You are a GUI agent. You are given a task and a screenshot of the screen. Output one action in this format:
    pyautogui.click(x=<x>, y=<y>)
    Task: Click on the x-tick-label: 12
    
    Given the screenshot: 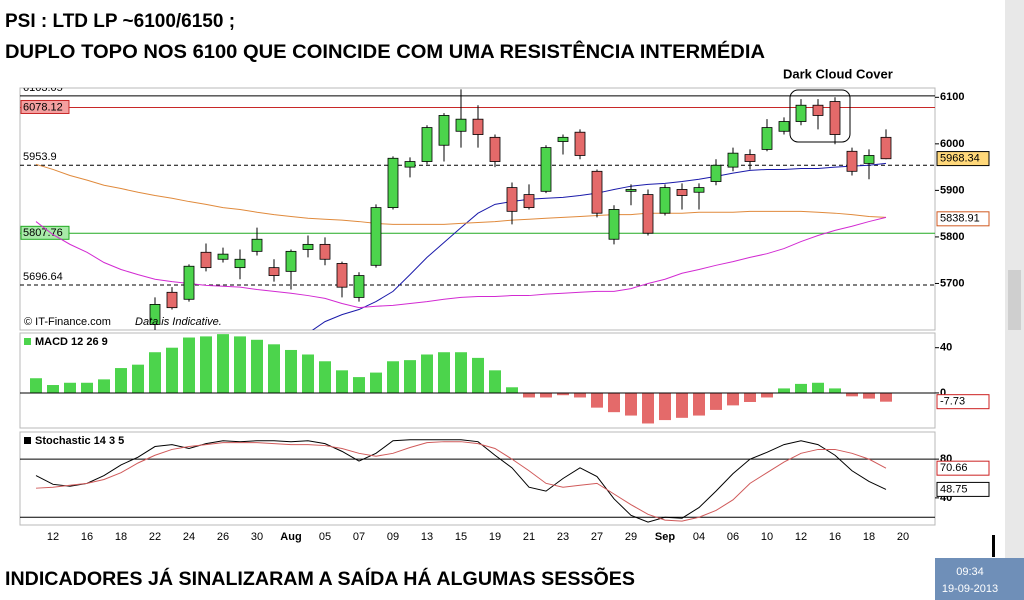 What is the action you would take?
    pyautogui.click(x=801, y=537)
    